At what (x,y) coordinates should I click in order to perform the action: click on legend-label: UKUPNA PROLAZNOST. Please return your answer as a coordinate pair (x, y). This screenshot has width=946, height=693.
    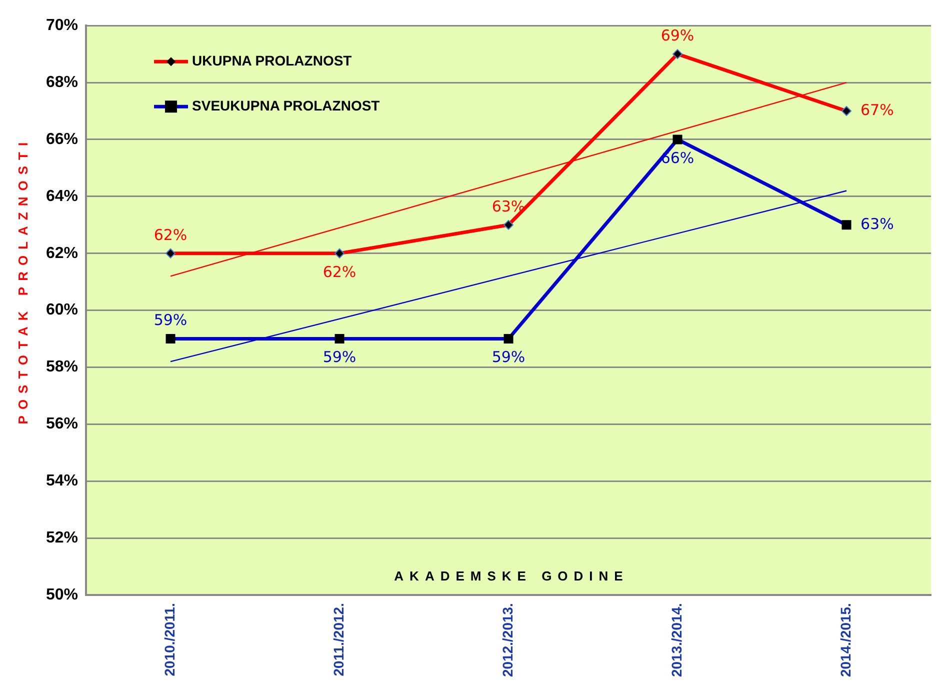
    Looking at the image, I should click on (272, 60).